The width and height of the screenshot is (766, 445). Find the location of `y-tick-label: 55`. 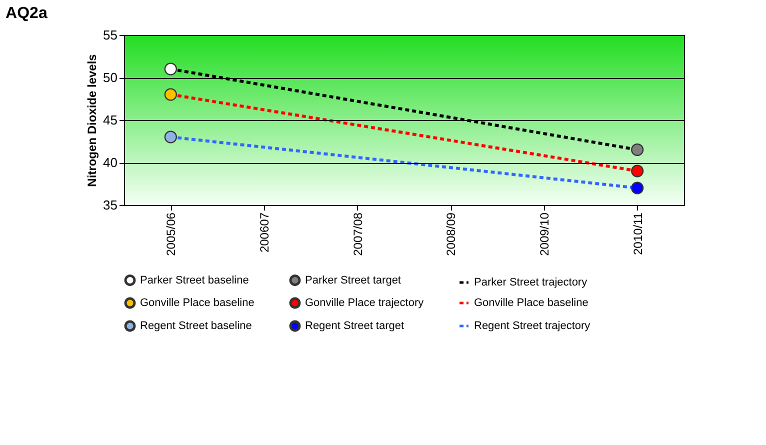

y-tick-label: 55 is located at coordinates (110, 35).